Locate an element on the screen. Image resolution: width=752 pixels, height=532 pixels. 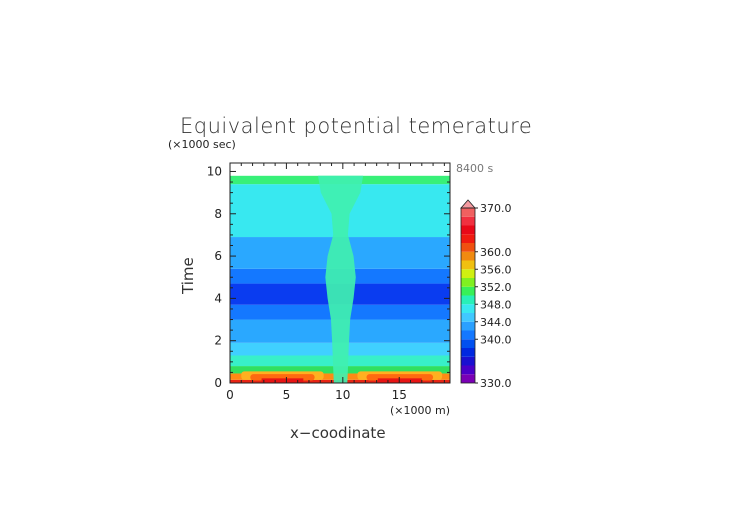
plot-frame is located at coordinates (340, 273).